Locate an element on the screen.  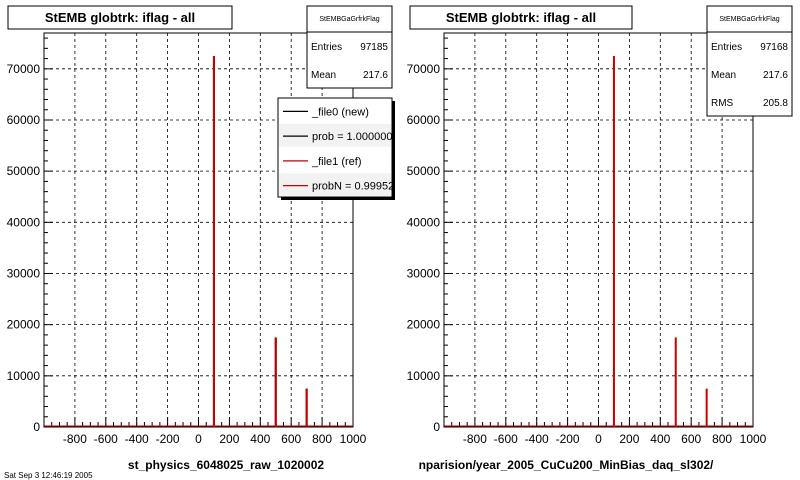
legend-label: probN = 0.99952 is located at coordinates (353, 187).